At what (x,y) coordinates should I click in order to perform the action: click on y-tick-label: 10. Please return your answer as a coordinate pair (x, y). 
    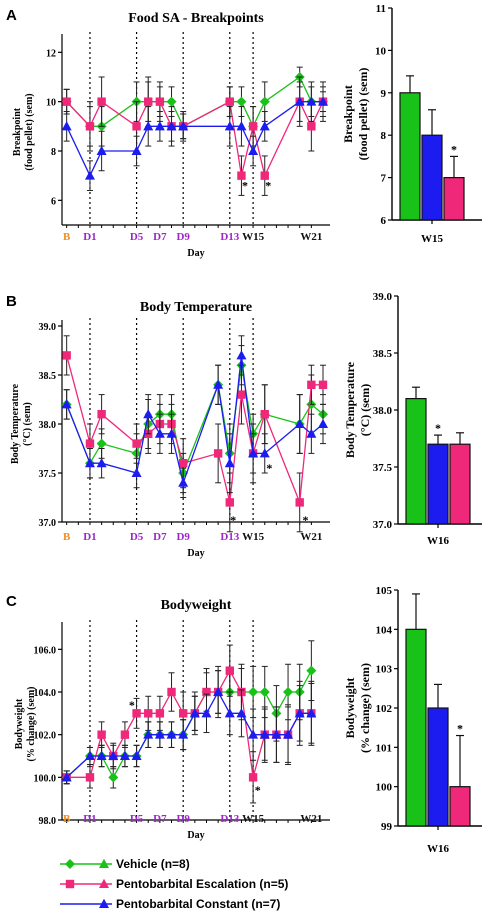
    Looking at the image, I should click on (51, 103).